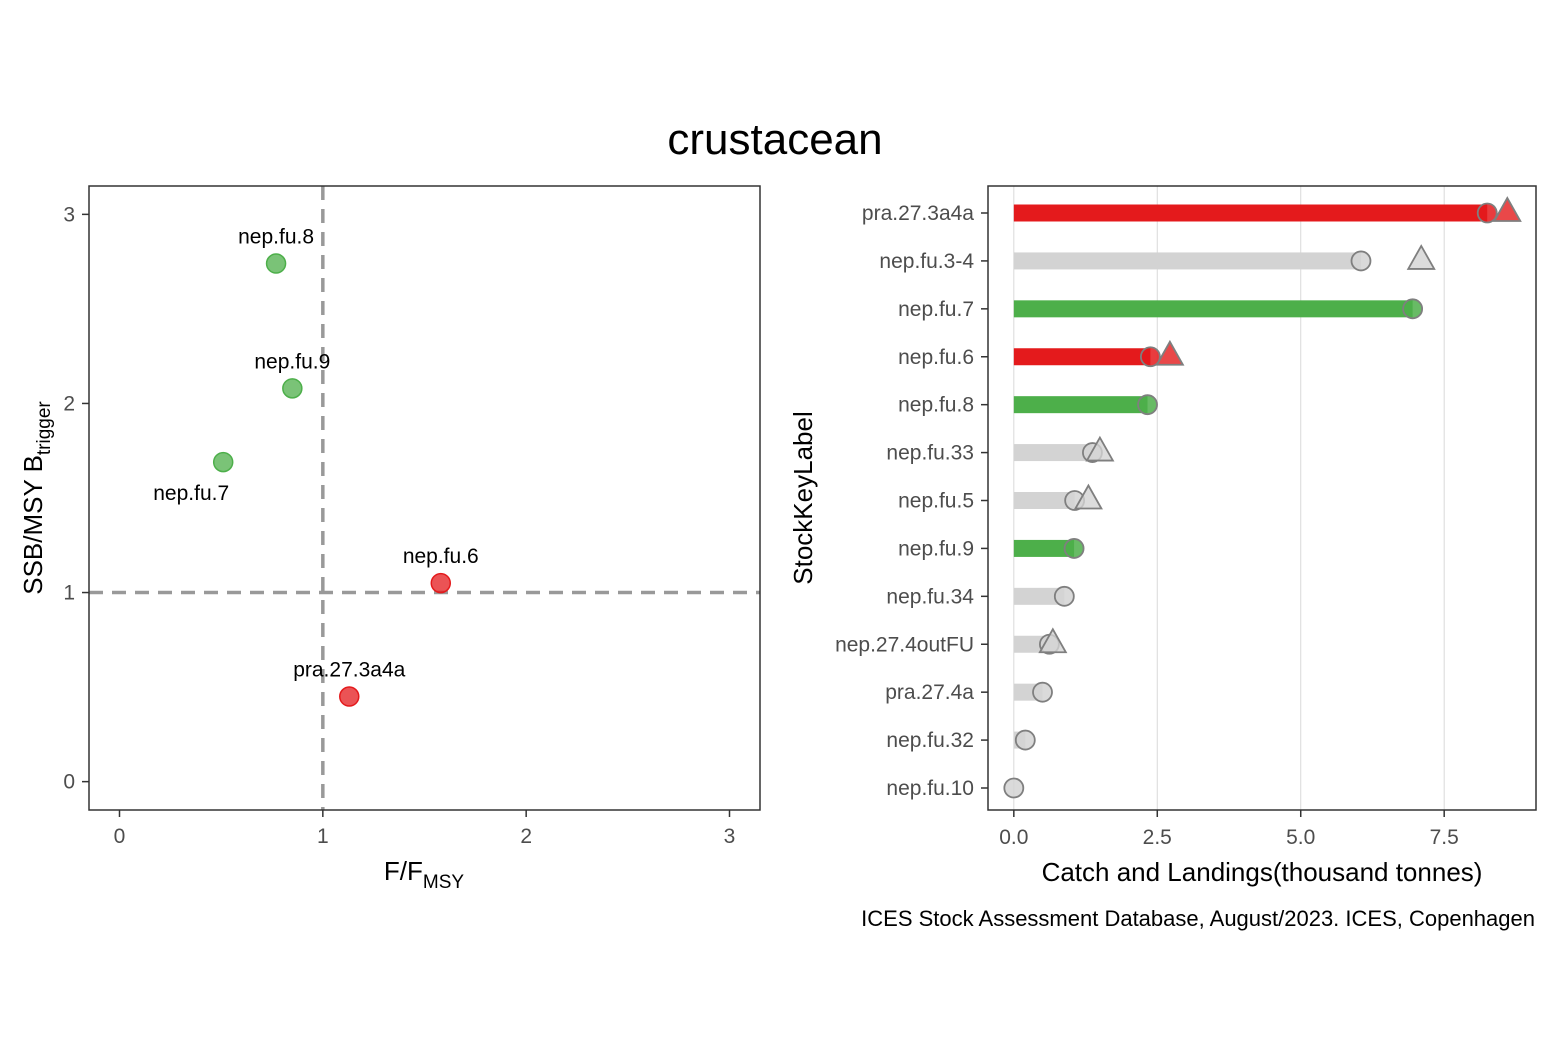 This screenshot has width=1551, height=1050. I want to click on scatter-x-axis-title-main: F/F, so click(403, 871).